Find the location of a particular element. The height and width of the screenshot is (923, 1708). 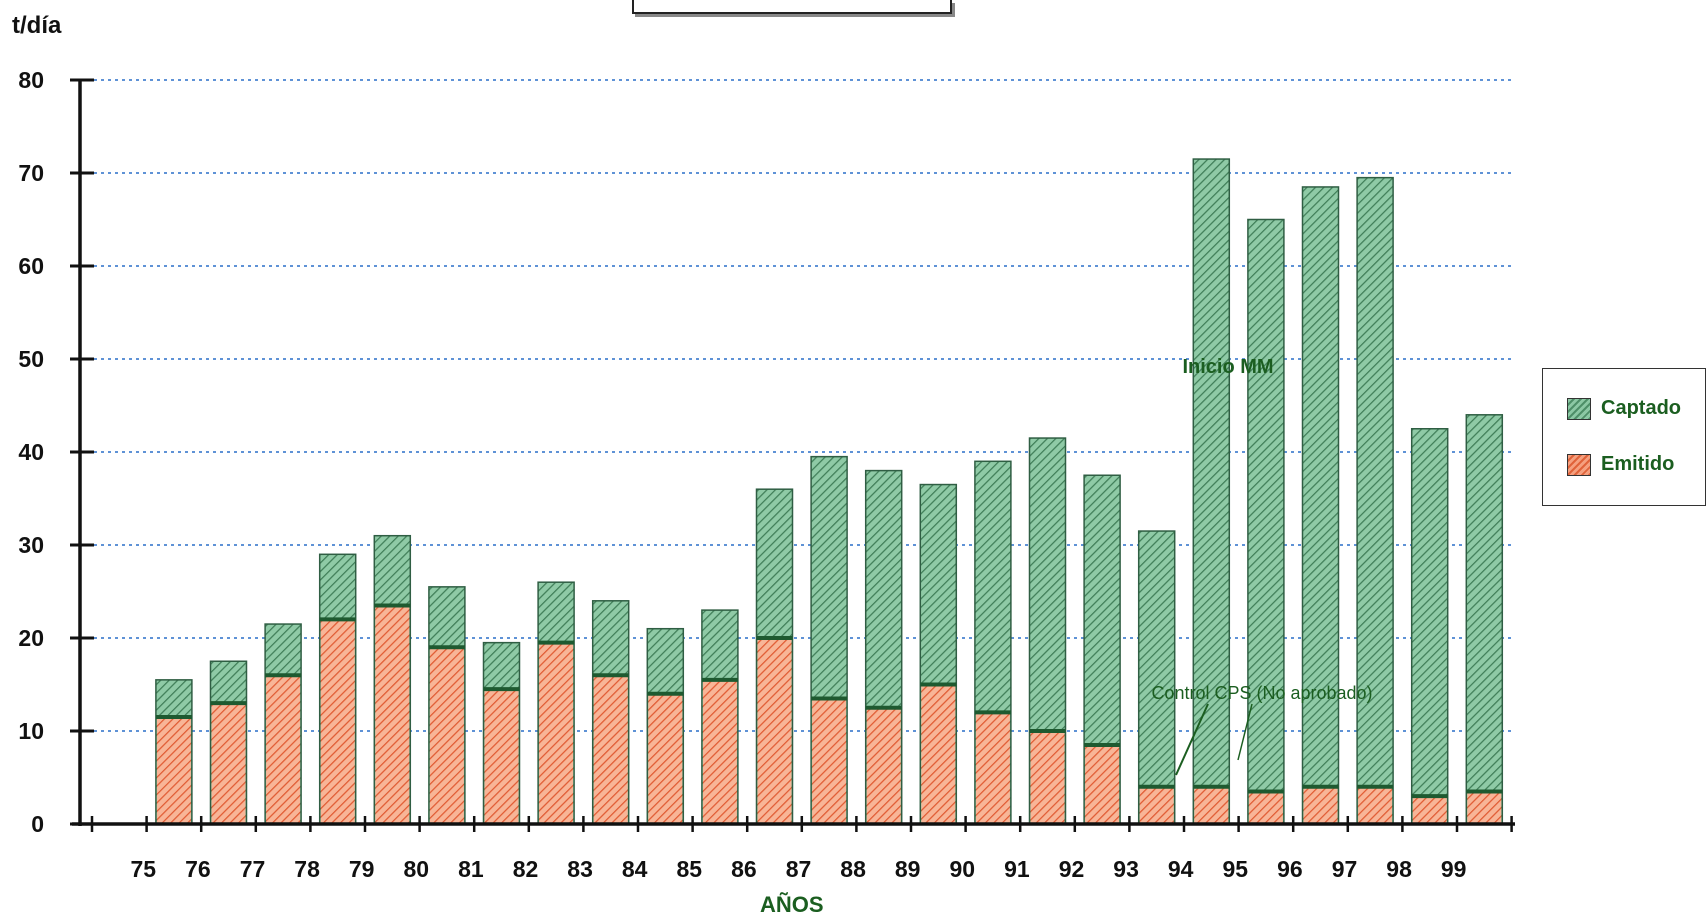

x-tick-label-81: 81 is located at coordinates (471, 869).